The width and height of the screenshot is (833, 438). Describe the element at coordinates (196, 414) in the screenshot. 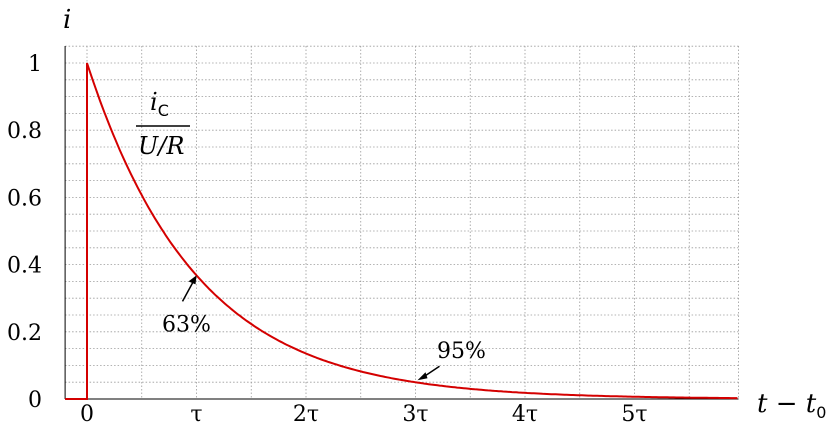

I see `x-tick-label: τ` at that location.